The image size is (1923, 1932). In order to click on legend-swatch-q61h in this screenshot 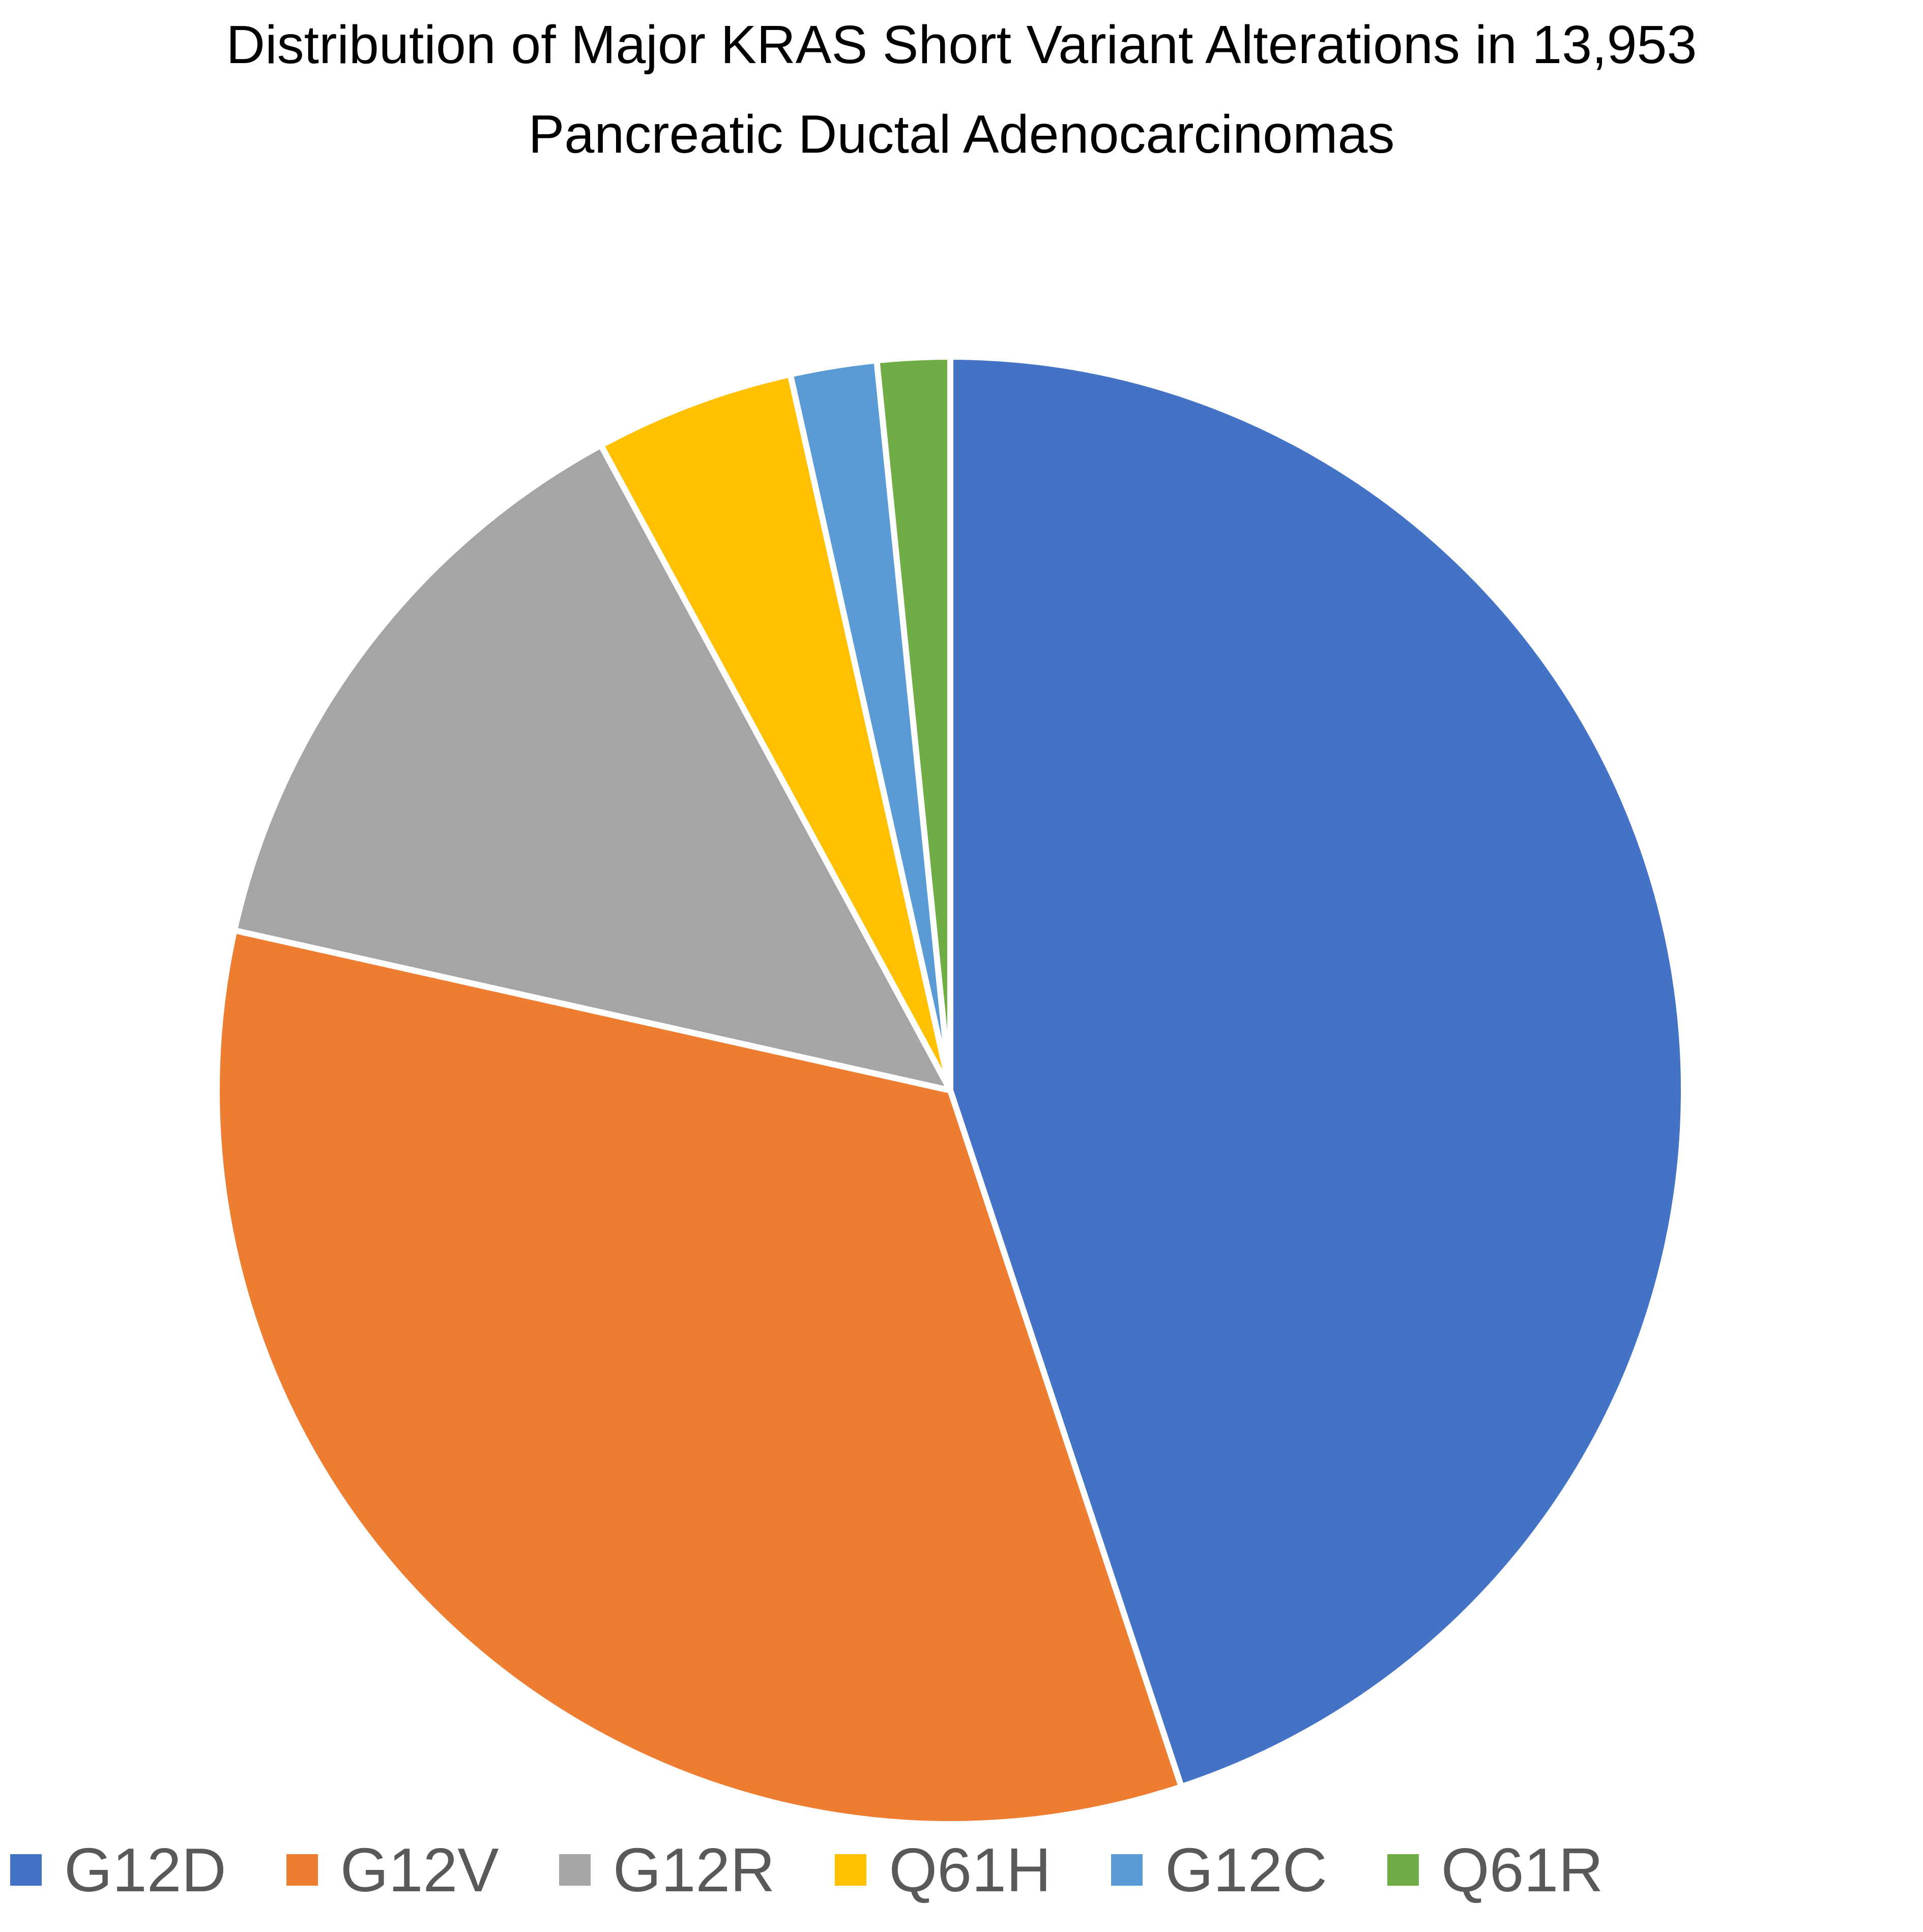, I will do `click(851, 1870)`.